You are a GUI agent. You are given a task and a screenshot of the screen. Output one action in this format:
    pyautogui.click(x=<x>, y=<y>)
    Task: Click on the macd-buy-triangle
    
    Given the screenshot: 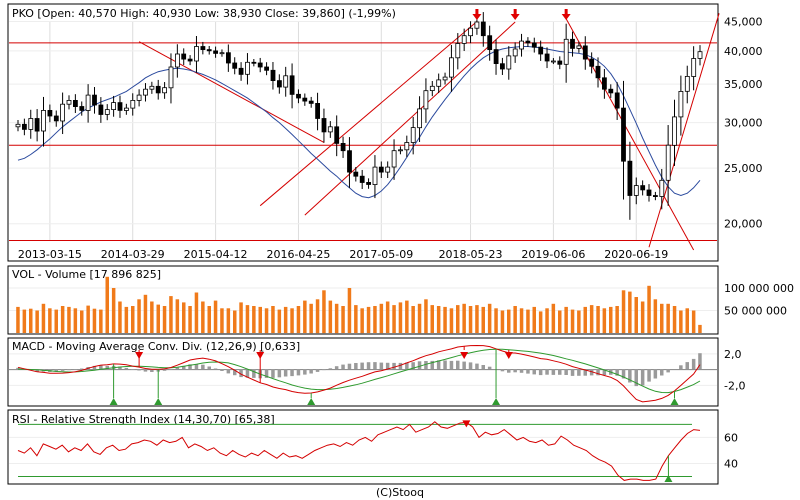 What is the action you would take?
    pyautogui.click(x=496, y=401)
    